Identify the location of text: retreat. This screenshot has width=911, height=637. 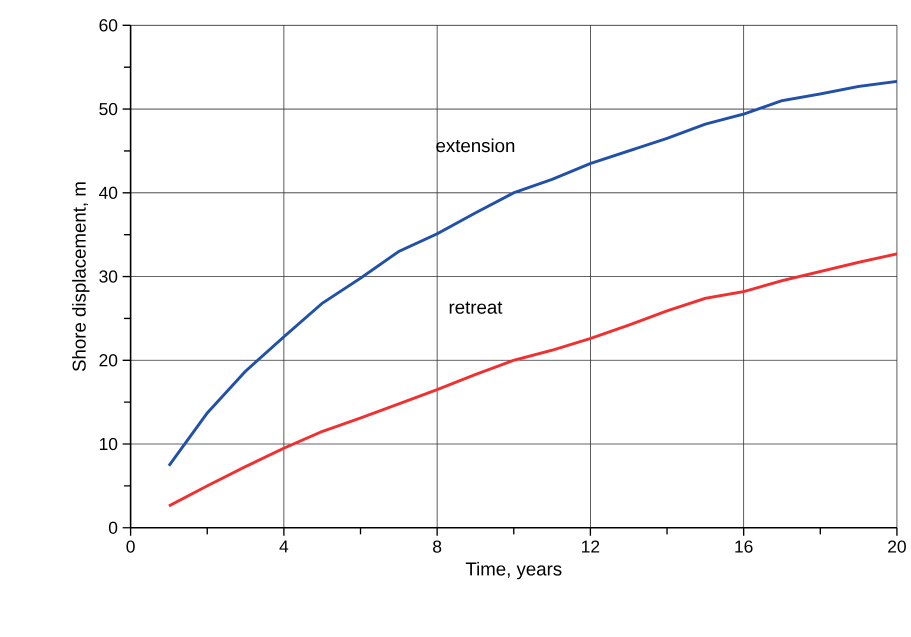
(476, 308).